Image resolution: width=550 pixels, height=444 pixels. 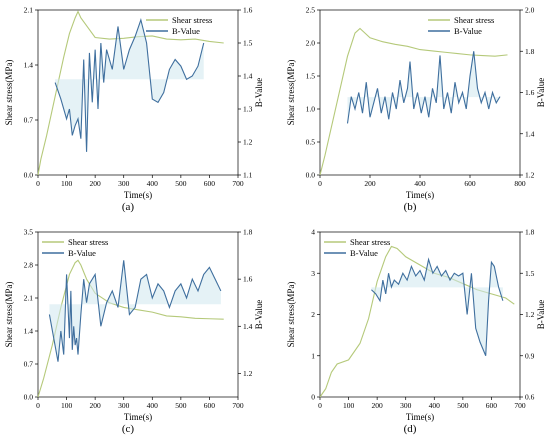 I want to click on y-tick-label: 2.8, so click(x=29, y=265).